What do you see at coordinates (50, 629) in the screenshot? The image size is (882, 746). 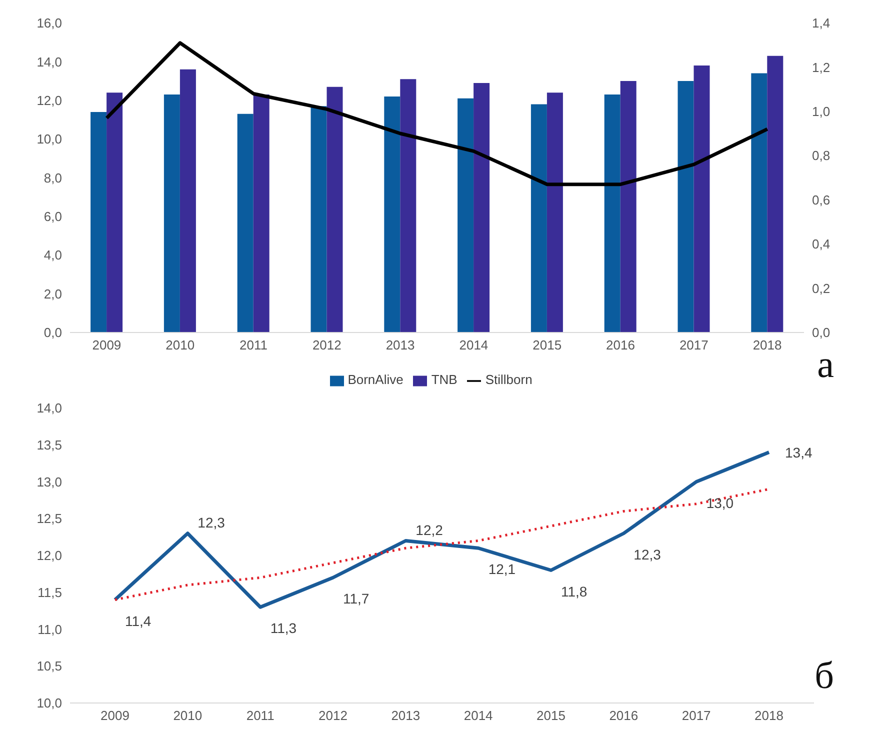 I see `y-tick-label: 11,0` at bounding box center [50, 629].